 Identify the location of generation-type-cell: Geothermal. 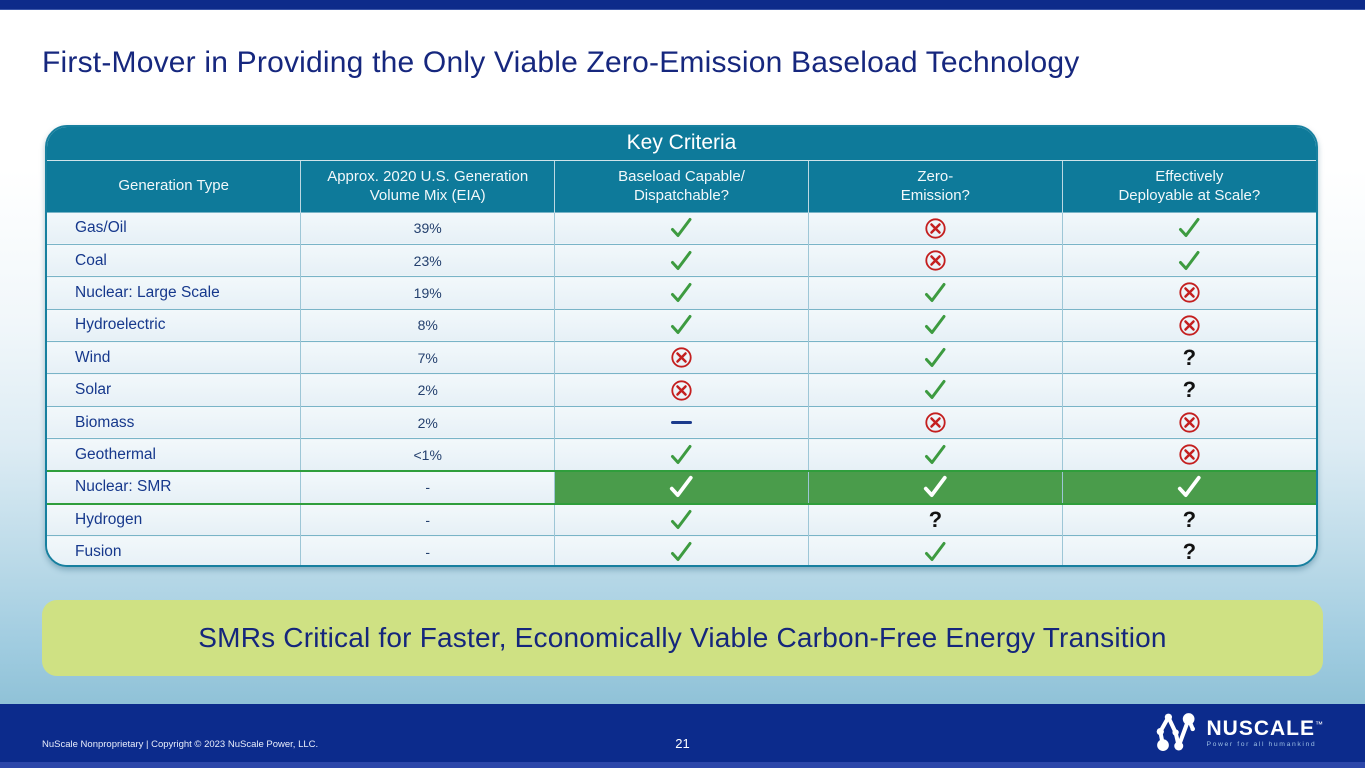
(174, 455).